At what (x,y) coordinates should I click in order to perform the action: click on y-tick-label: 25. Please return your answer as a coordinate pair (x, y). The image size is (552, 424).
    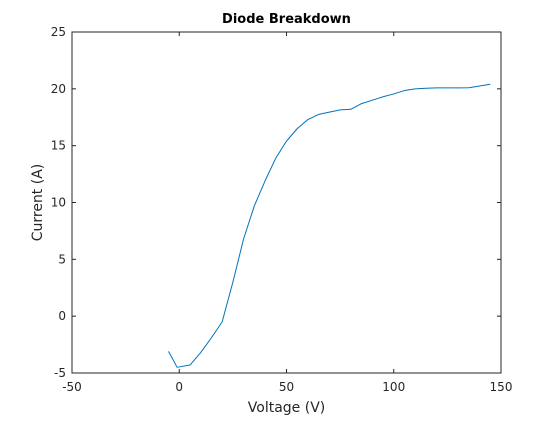
    Looking at the image, I should click on (58, 32).